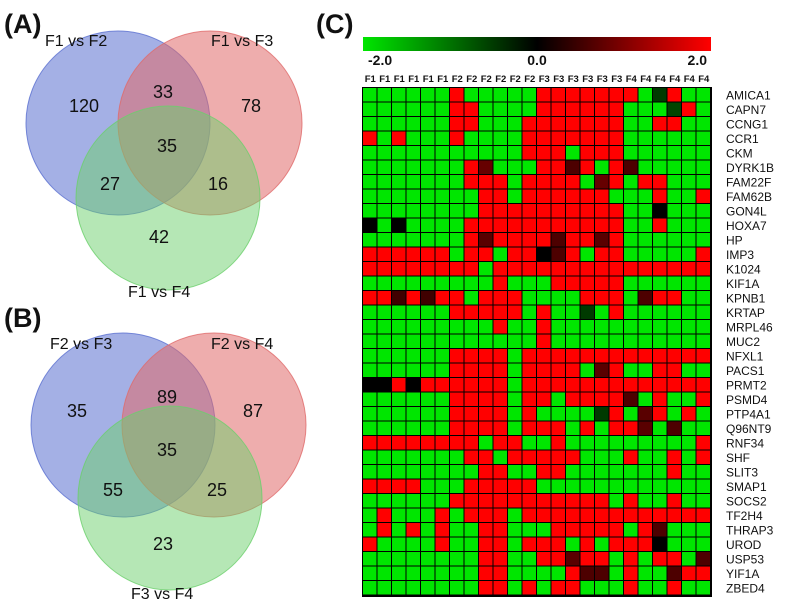  What do you see at coordinates (429, 79) in the screenshot?
I see `column-label-5: F1` at bounding box center [429, 79].